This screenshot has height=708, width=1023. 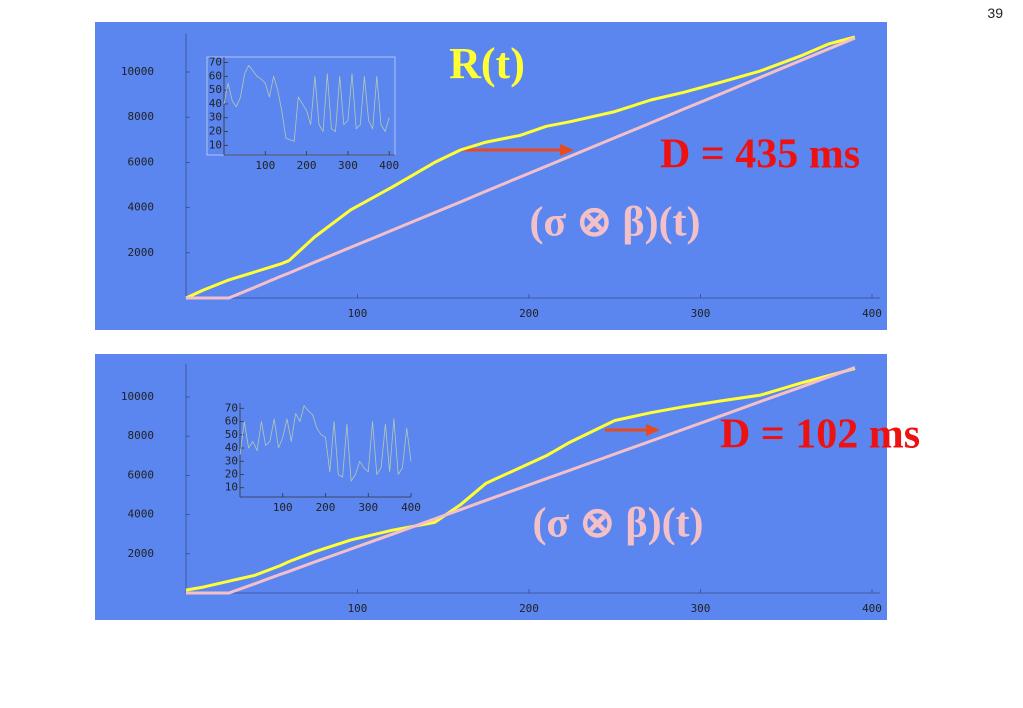 What do you see at coordinates (487, 63) in the screenshot?
I see `series-label: R(t)` at bounding box center [487, 63].